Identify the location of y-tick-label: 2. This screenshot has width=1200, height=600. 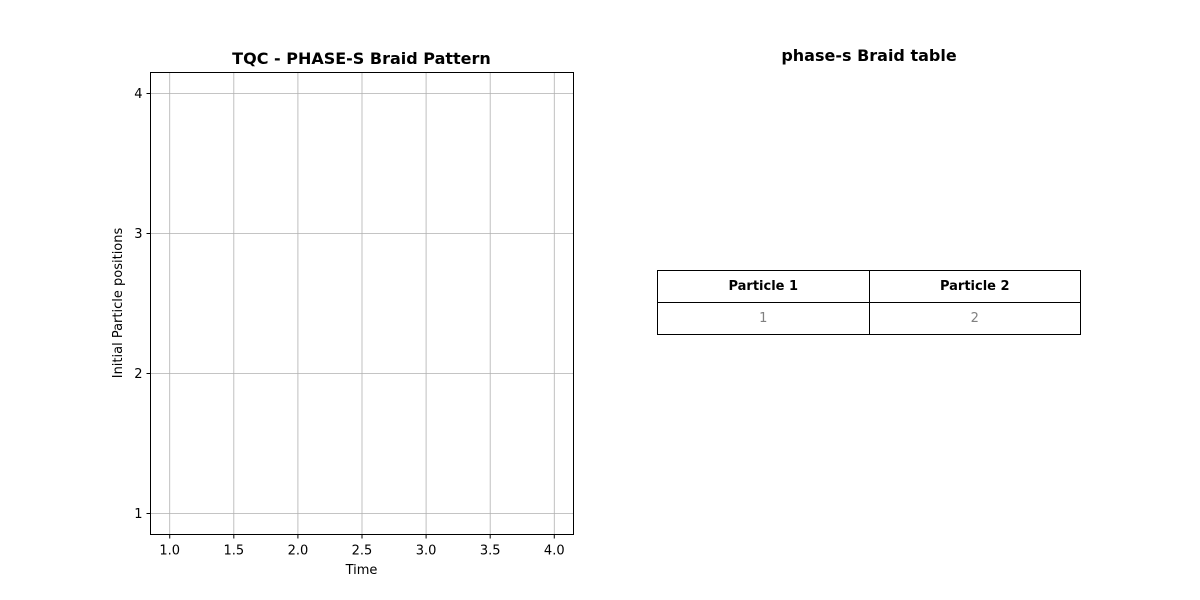
(138, 374).